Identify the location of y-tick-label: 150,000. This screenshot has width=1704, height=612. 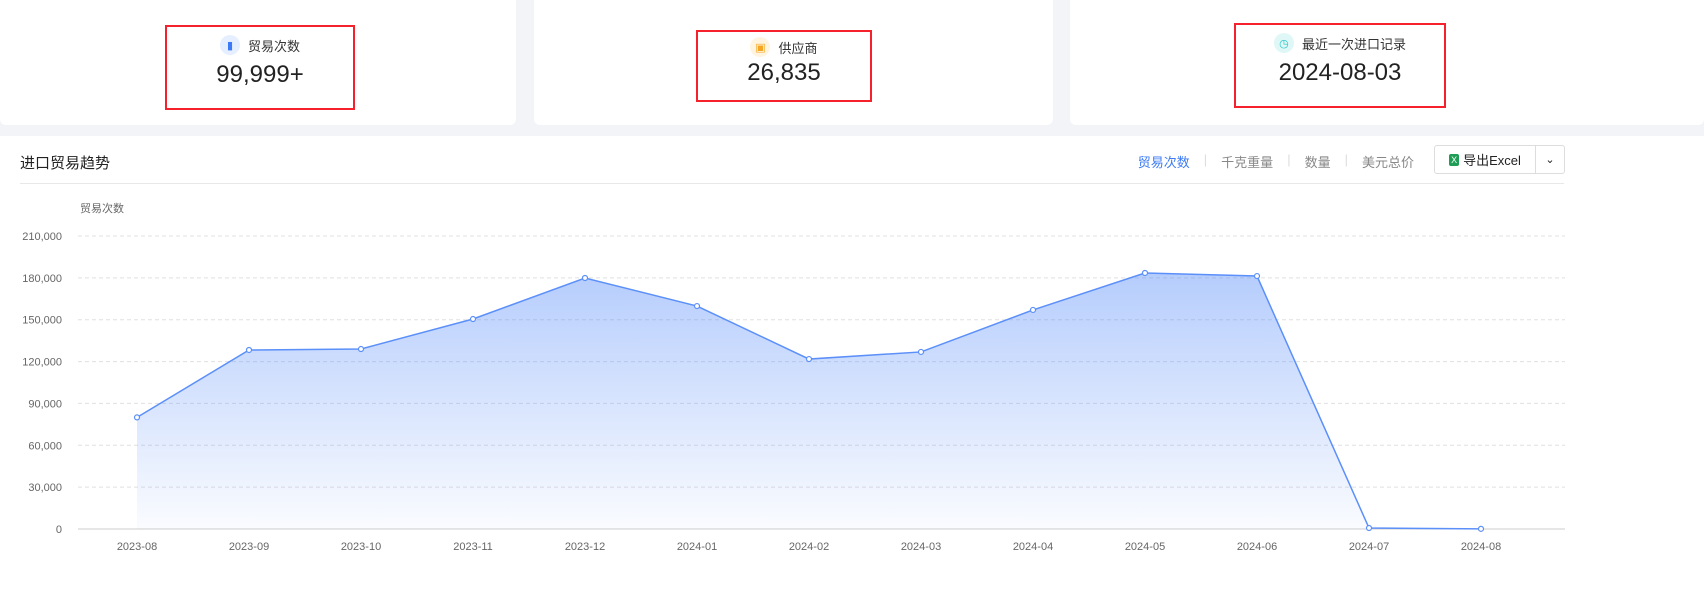
(42, 321).